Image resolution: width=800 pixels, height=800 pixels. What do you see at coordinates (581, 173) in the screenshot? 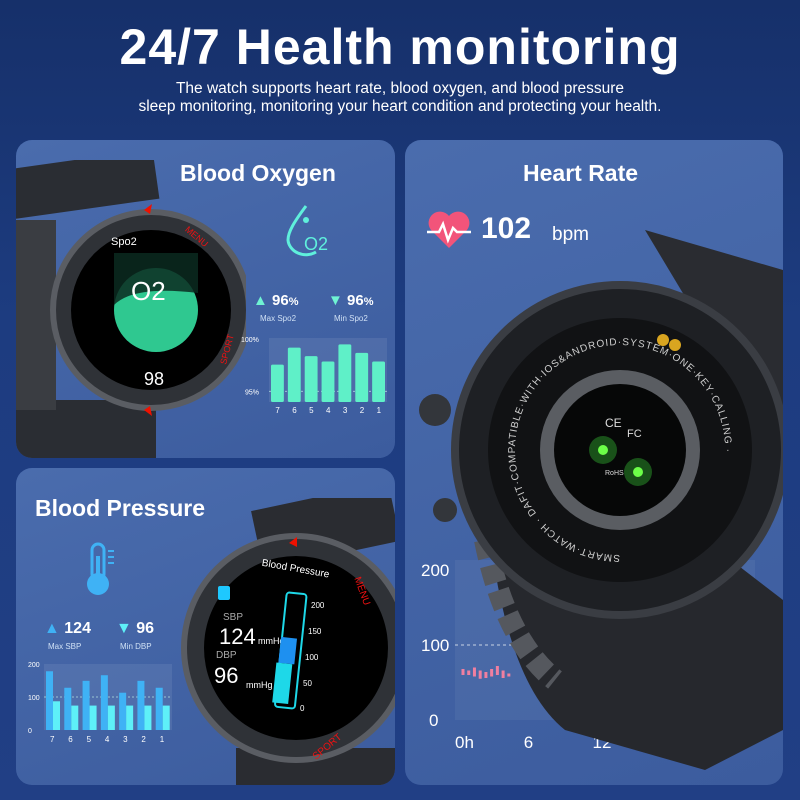
I see `heart-rate-title: Heart Rate` at bounding box center [581, 173].